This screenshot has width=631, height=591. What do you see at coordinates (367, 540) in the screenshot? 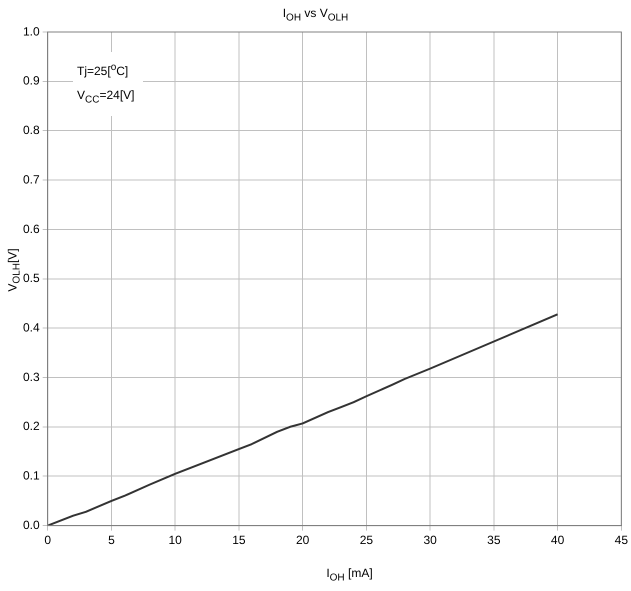
I see `x-tick-label: 25` at bounding box center [367, 540].